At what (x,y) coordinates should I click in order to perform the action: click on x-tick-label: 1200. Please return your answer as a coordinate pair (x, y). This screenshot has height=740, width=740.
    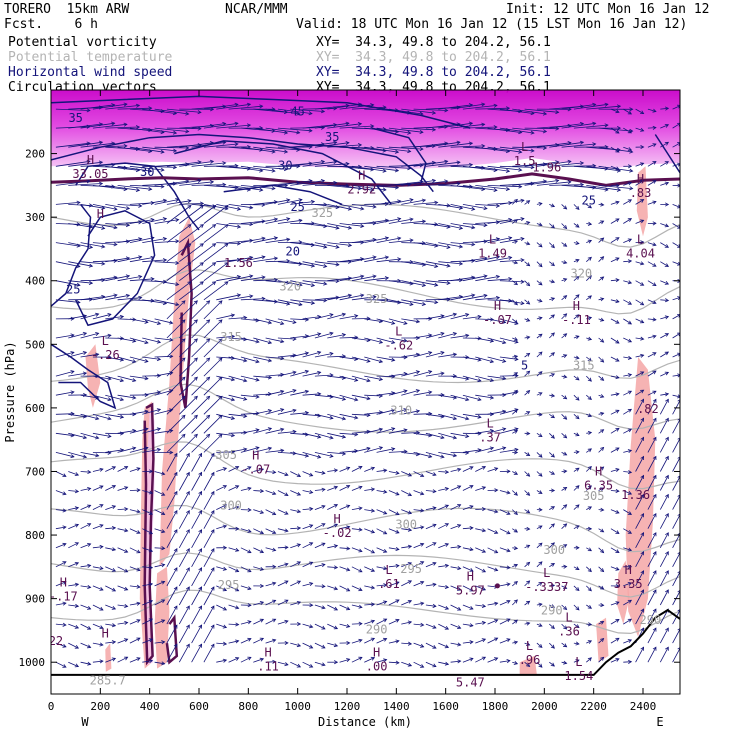
    Looking at the image, I should click on (347, 706).